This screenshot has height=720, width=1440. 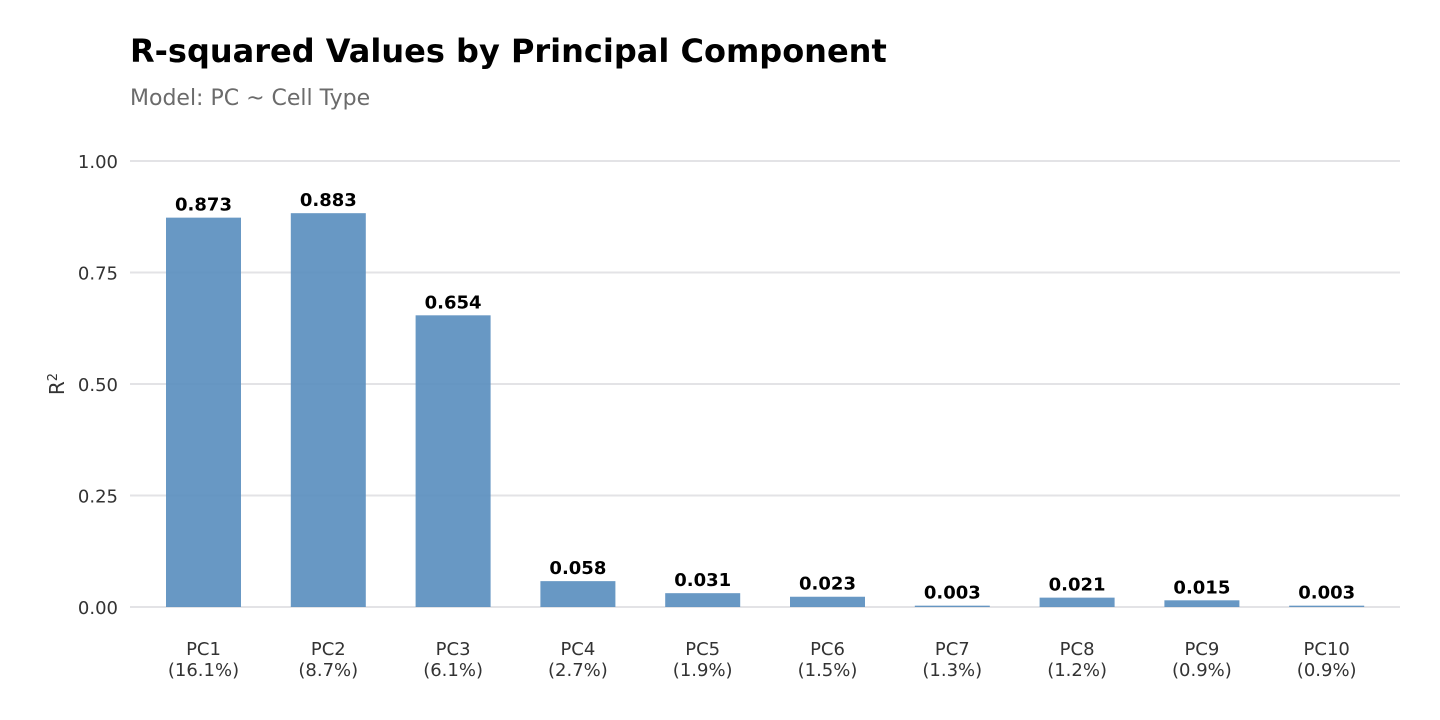 I want to click on x-tick-label: PC2, so click(x=328, y=649).